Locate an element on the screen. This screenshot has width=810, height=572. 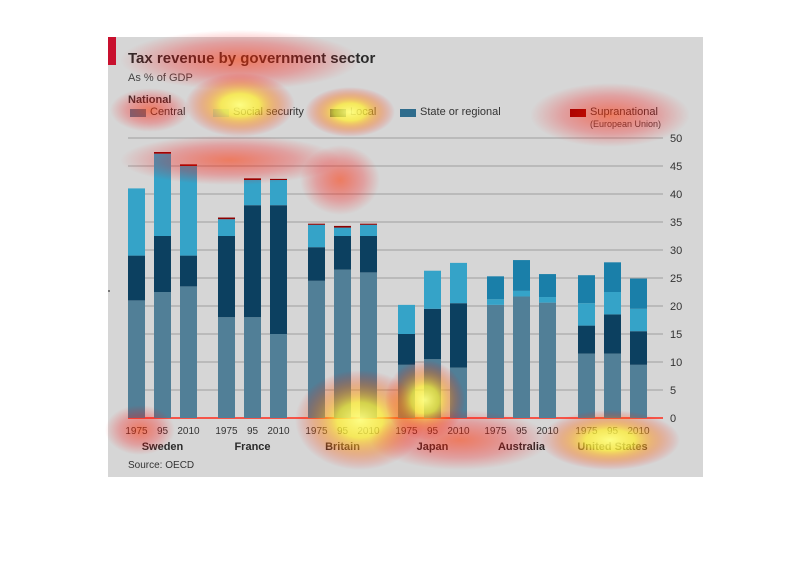
legend-swatch-state-or-regional is located at coordinates (408, 113).